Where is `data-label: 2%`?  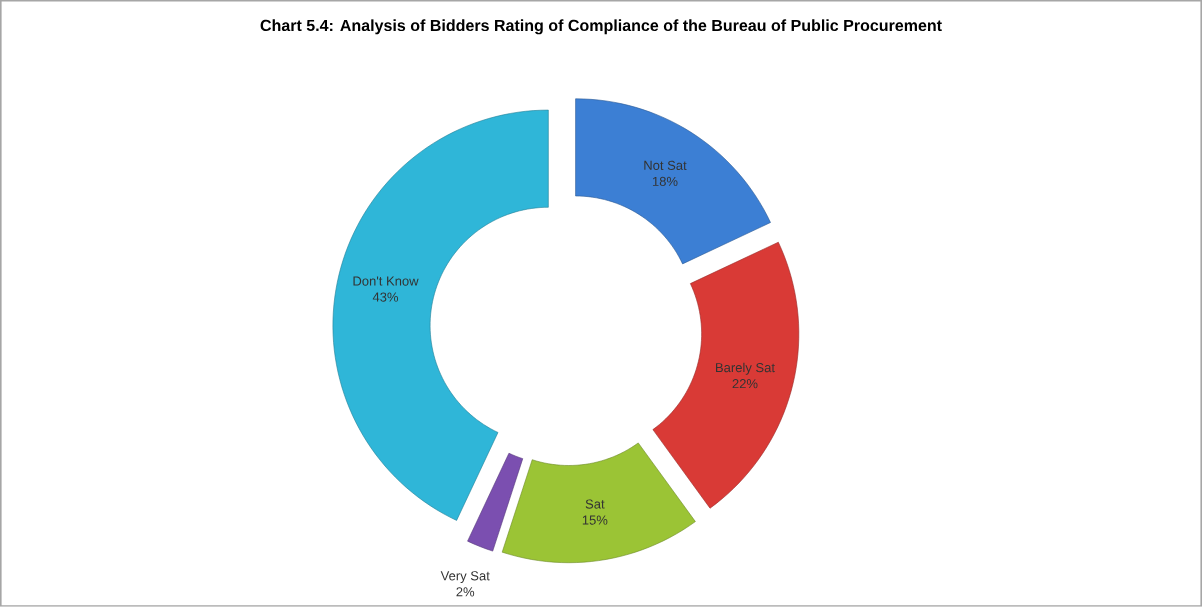
data-label: 2% is located at coordinates (465, 592).